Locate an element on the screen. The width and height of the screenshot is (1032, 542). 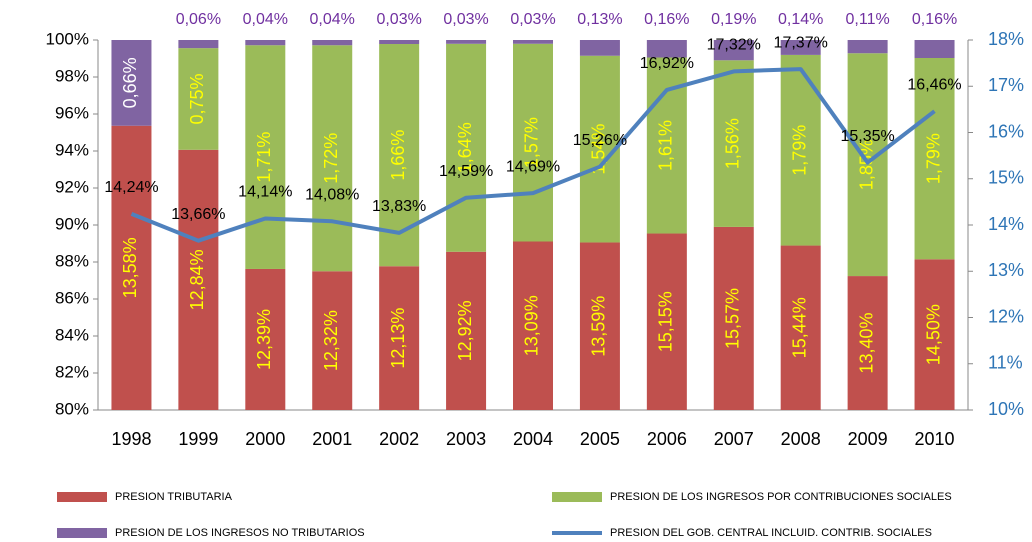
data-label: 0,75% is located at coordinates (197, 98).